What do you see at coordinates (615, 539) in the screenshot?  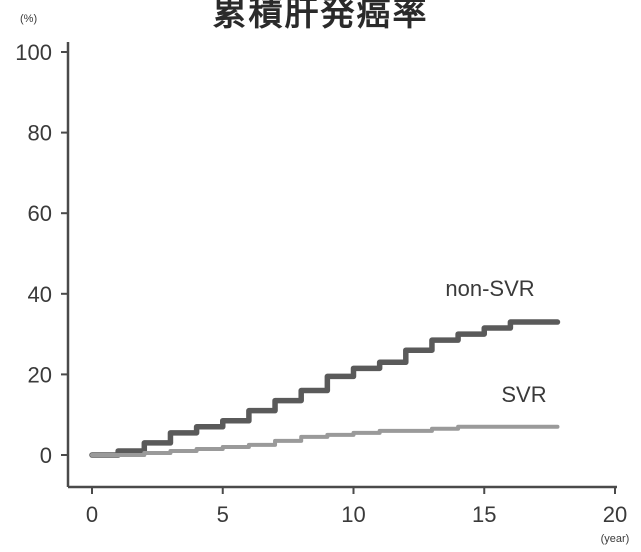 I see `x-axis-unit: (year)` at bounding box center [615, 539].